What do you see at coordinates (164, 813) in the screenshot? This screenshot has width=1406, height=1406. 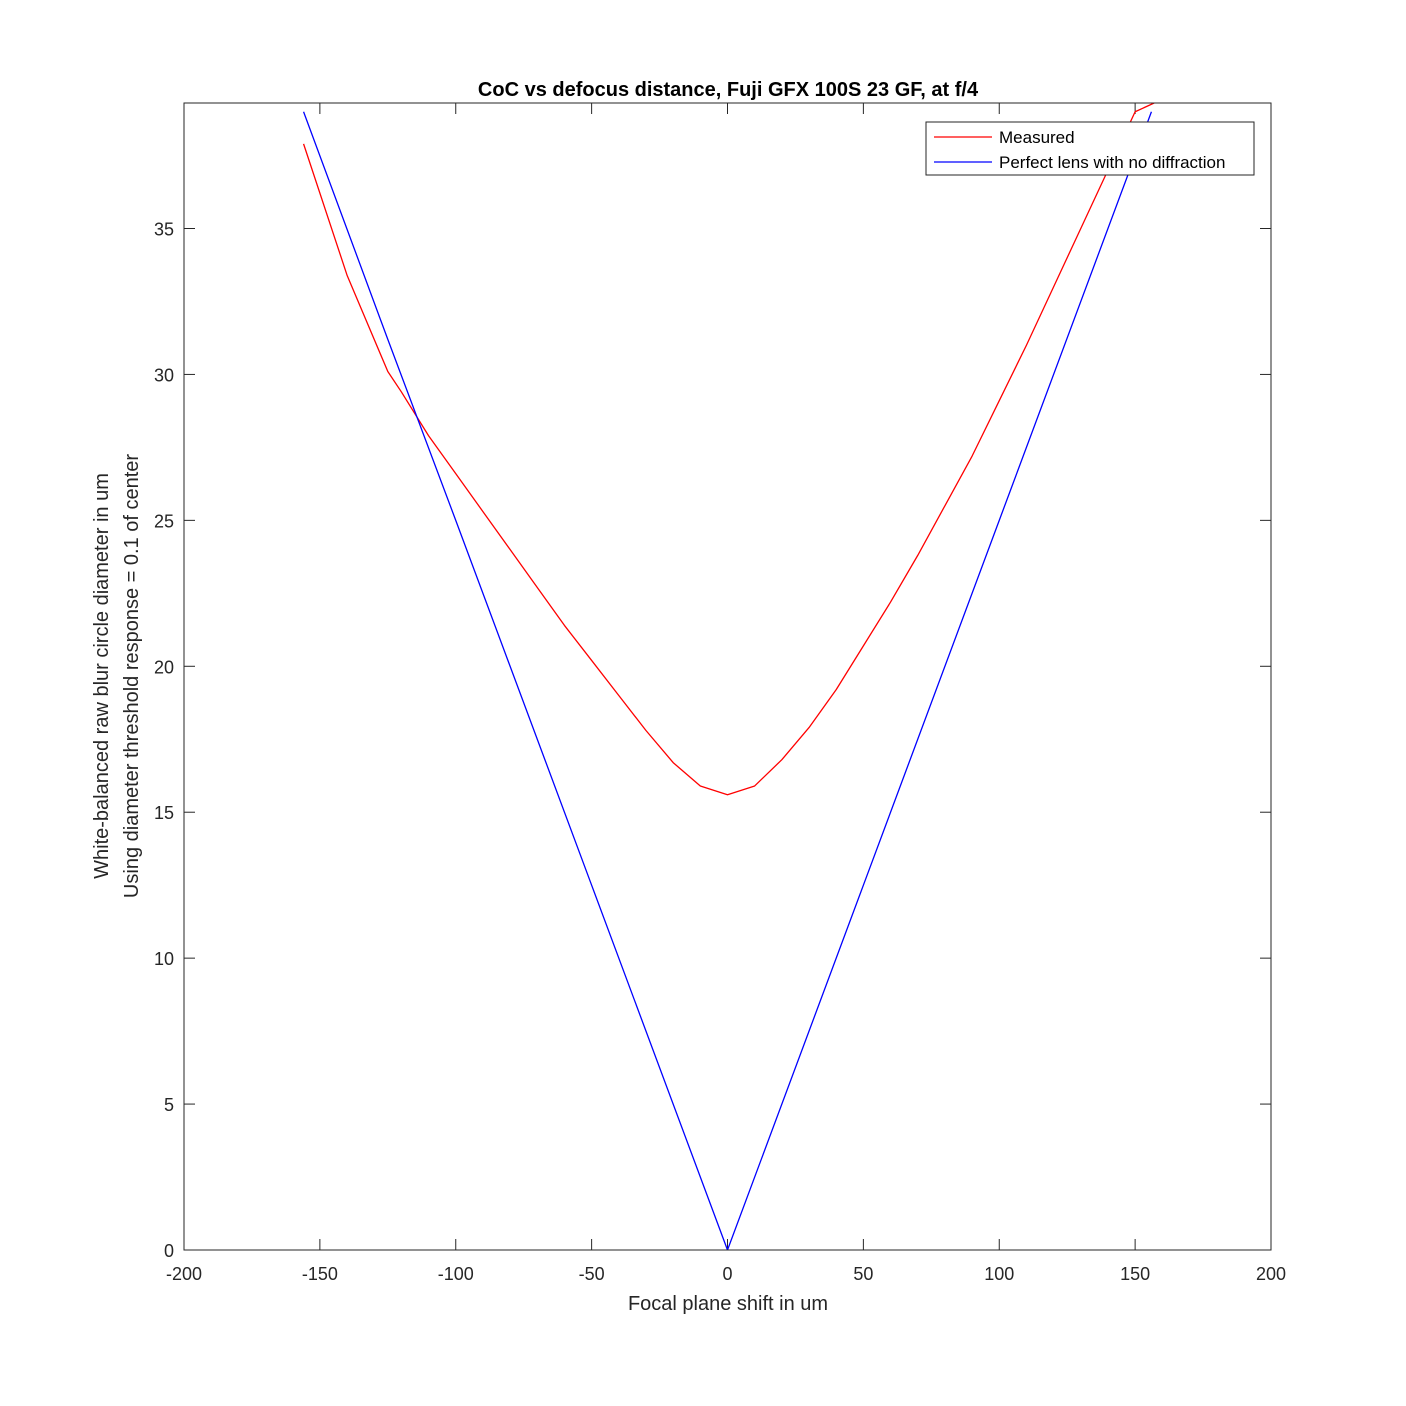 I see `y-tick-label: 15` at bounding box center [164, 813].